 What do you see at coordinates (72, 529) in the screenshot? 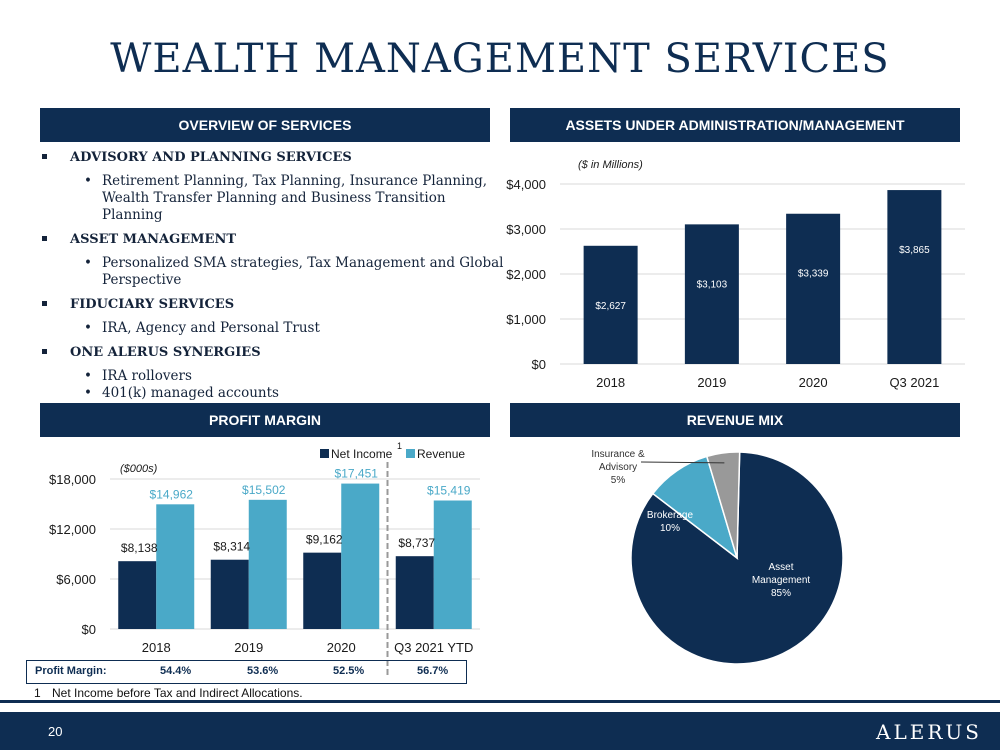
I see `y-tick-label: $12,000` at bounding box center [72, 529].